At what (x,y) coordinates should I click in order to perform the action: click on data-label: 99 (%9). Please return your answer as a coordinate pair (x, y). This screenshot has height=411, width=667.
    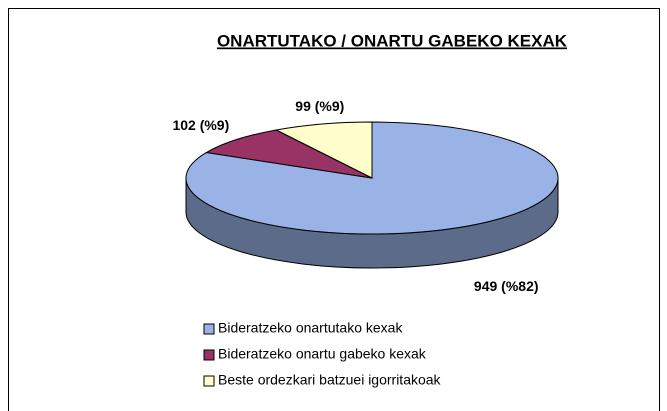
    Looking at the image, I should click on (319, 106).